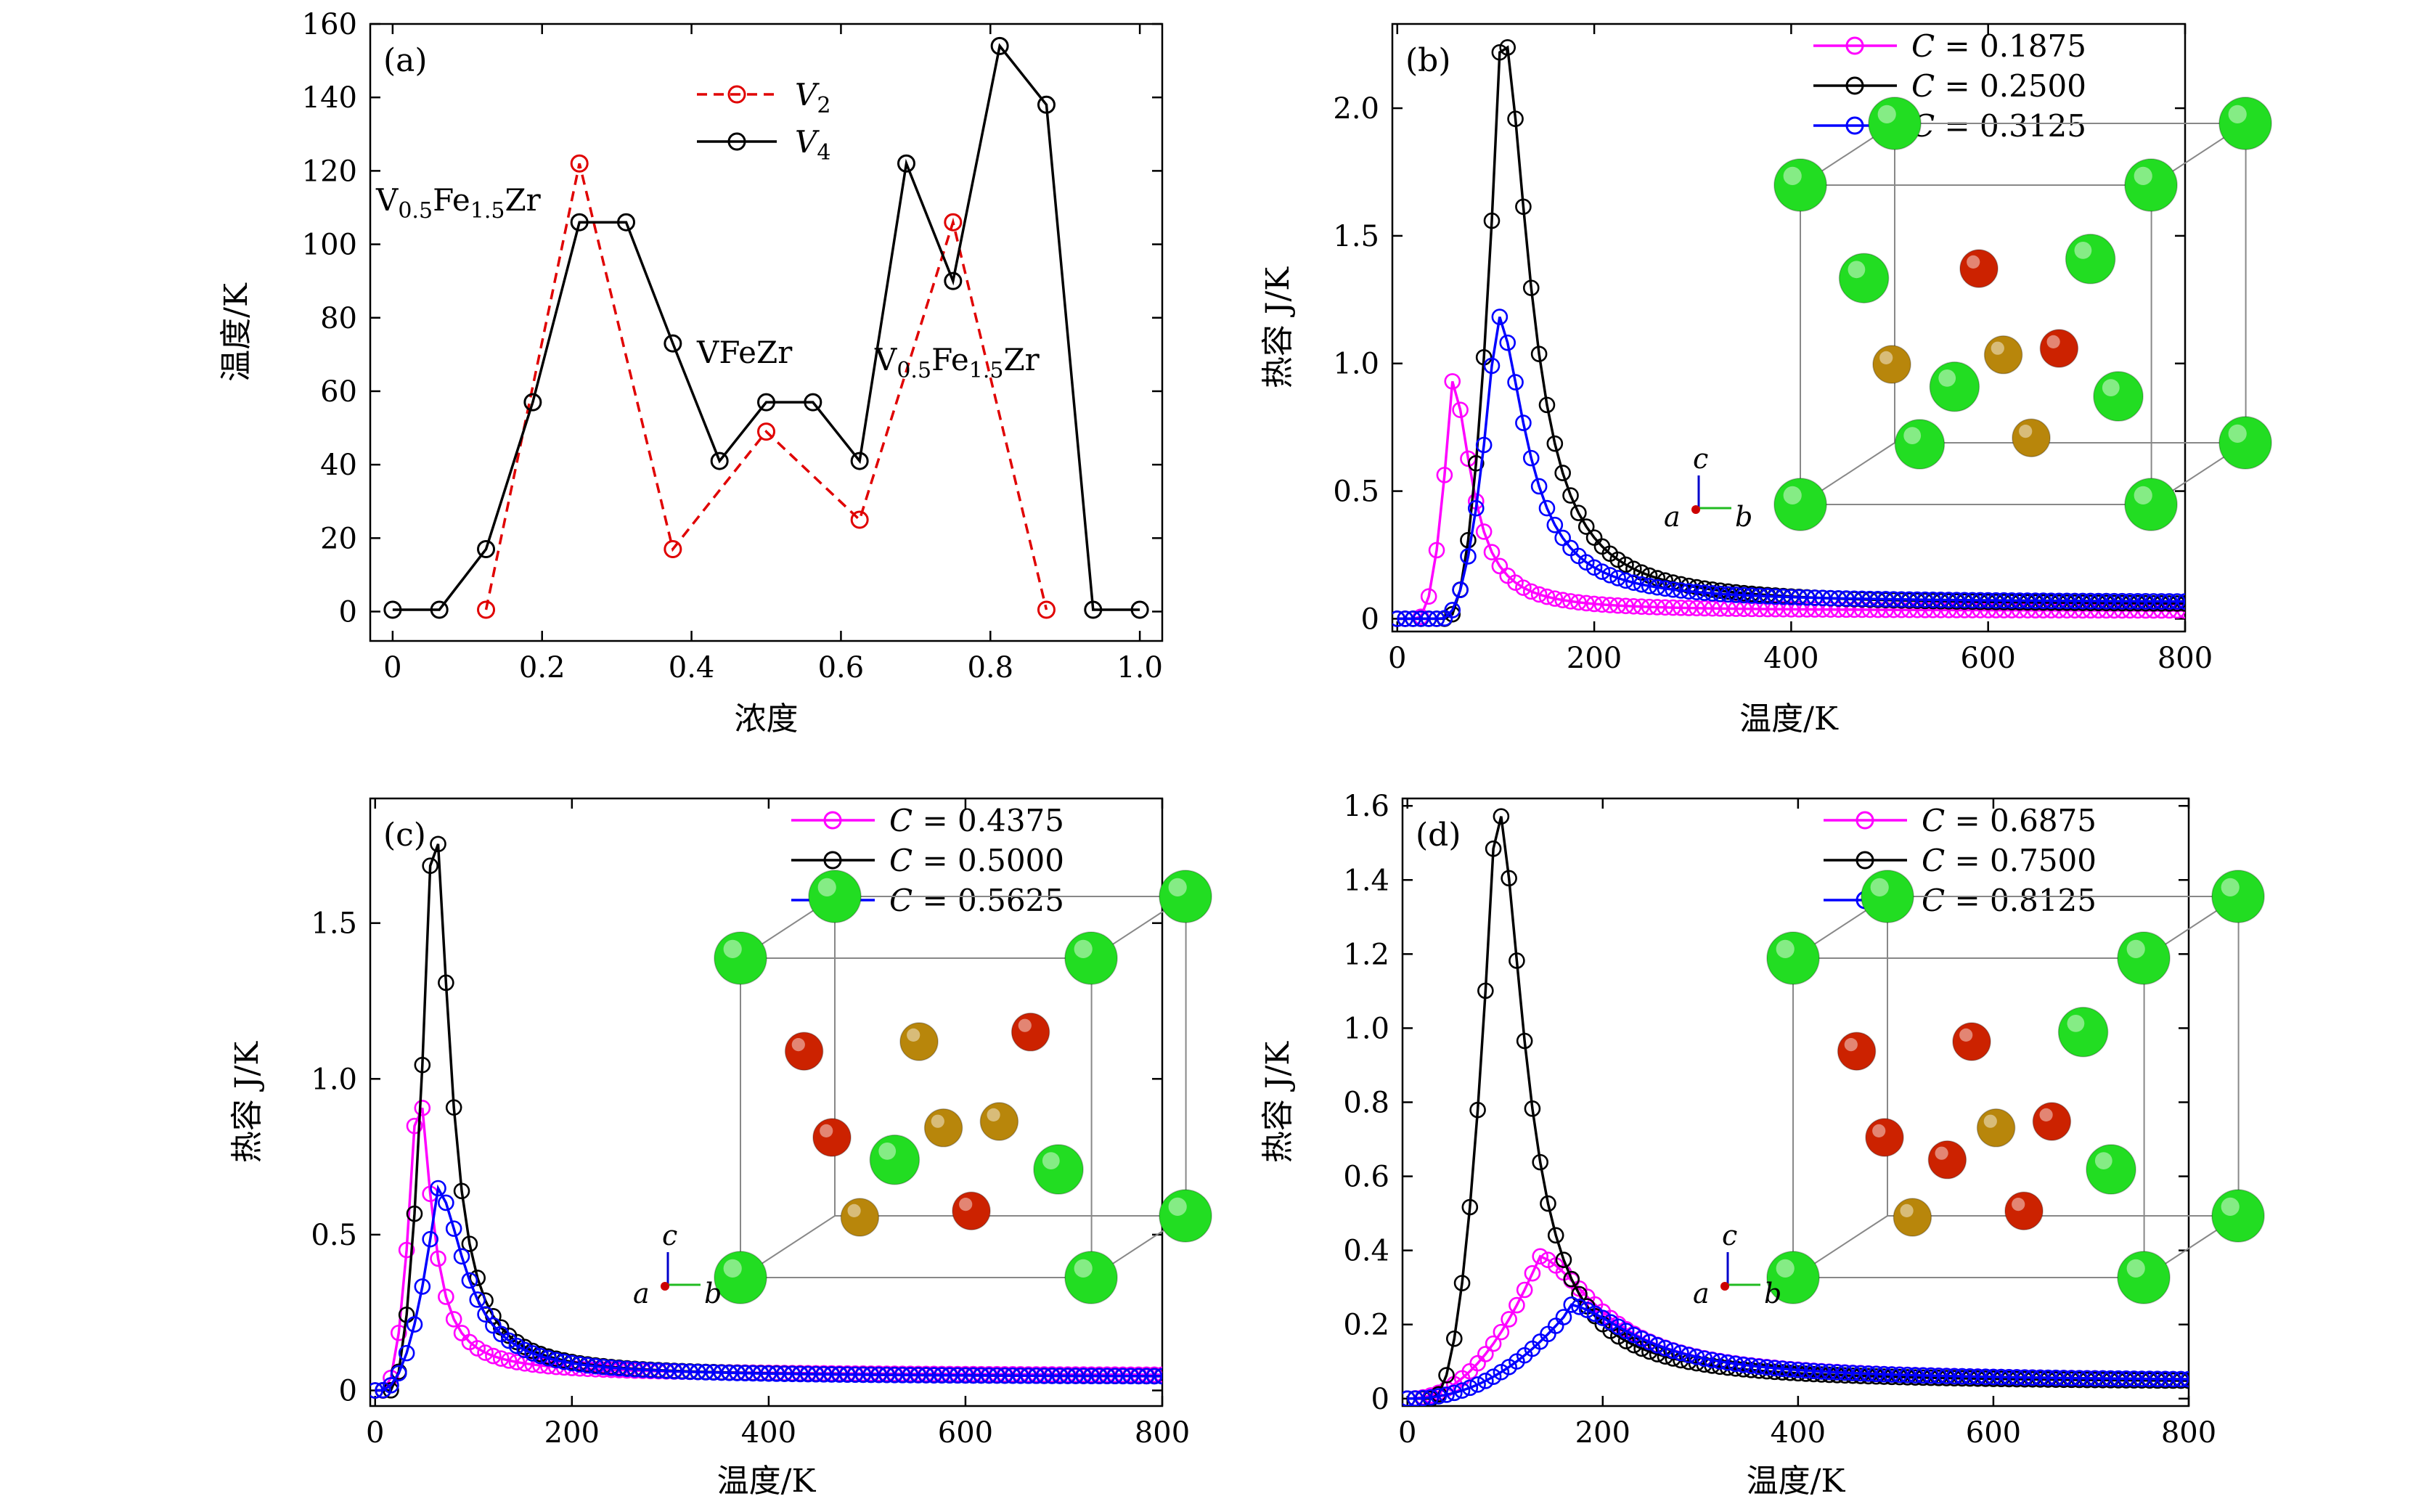 This screenshot has width=2429, height=1512. I want to click on y-axis-title: 热容 J/K, so click(247, 1102).